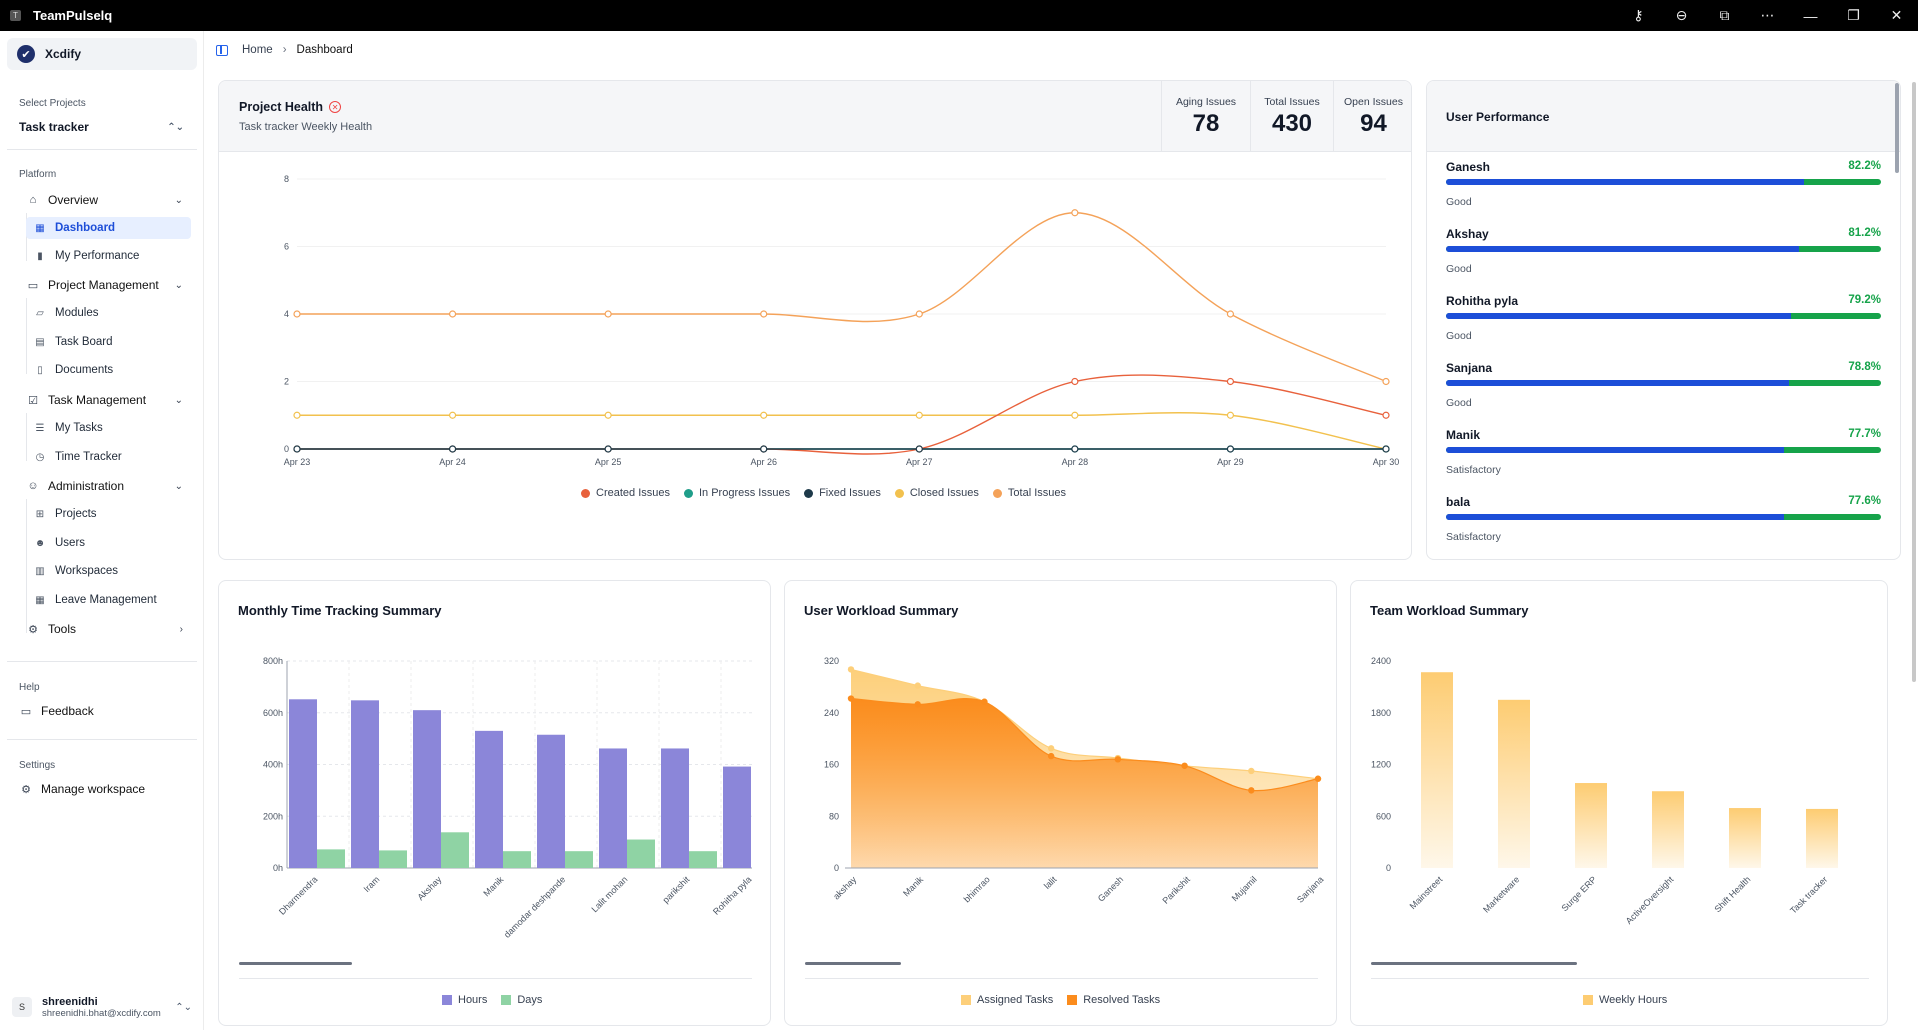 Image resolution: width=1918 pixels, height=1030 pixels. Describe the element at coordinates (108, 285) in the screenshot. I see `nav-project-management: ▭ Project Management ⌄` at that location.